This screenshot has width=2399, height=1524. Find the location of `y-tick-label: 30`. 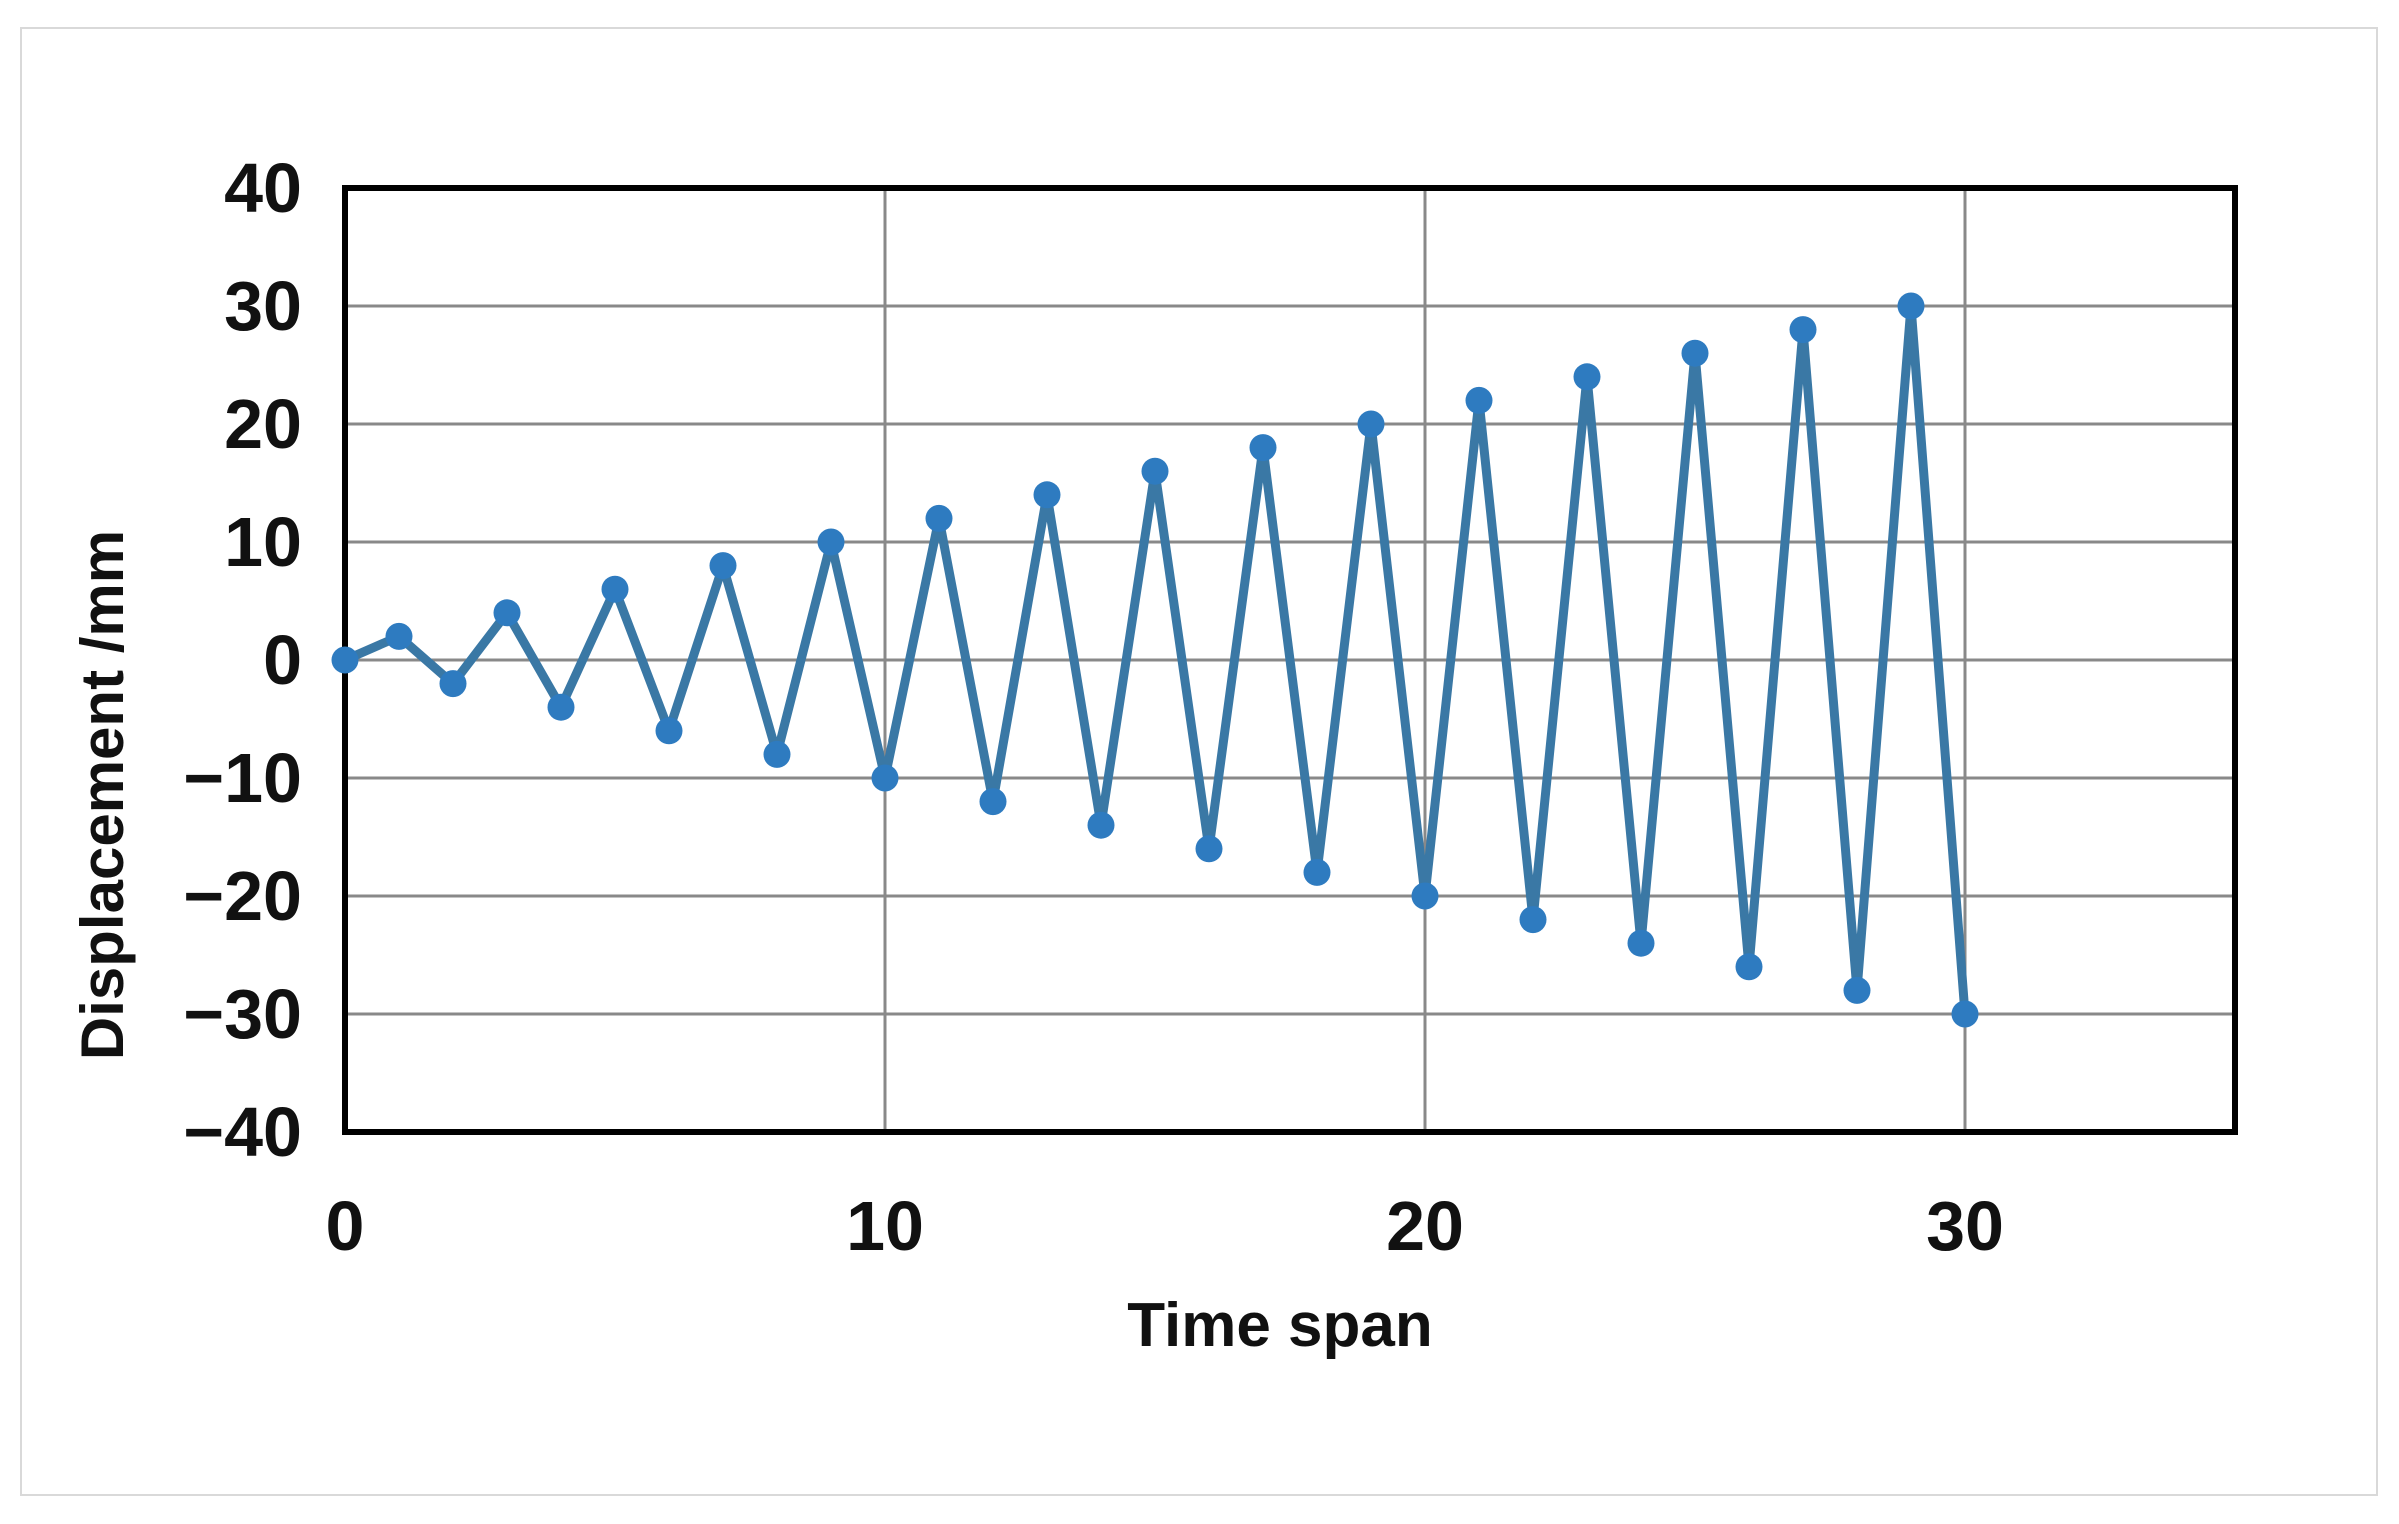

y-tick-label: 30 is located at coordinates (263, 306).